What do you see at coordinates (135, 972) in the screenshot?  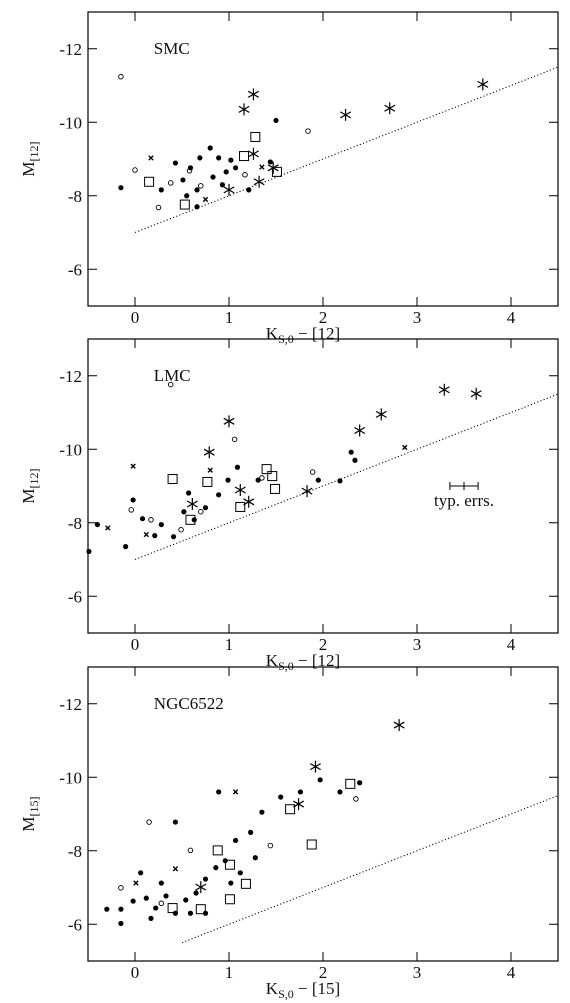 I see `x-tick-label: 0` at bounding box center [135, 972].